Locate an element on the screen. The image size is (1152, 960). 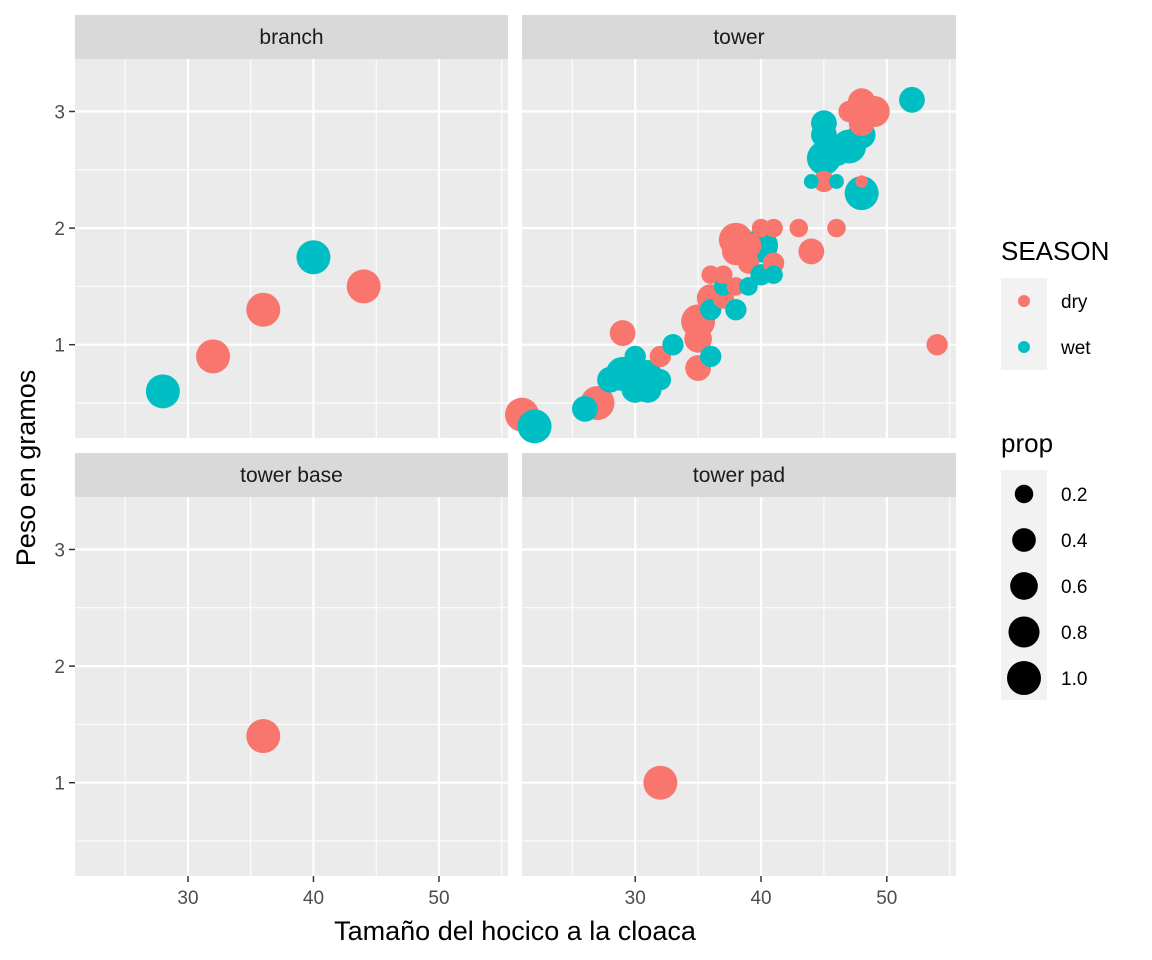
facet-strip-label: tower pad is located at coordinates (739, 475).